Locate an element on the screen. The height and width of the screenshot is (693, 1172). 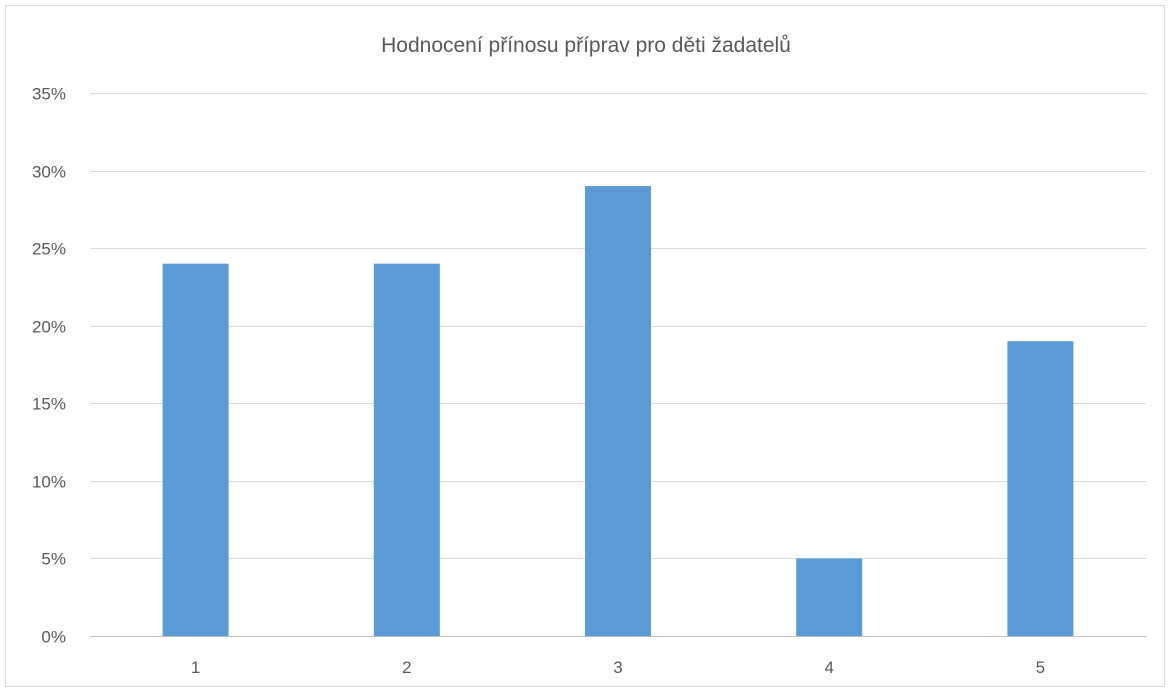
x-tick-label: 1 is located at coordinates (195, 667).